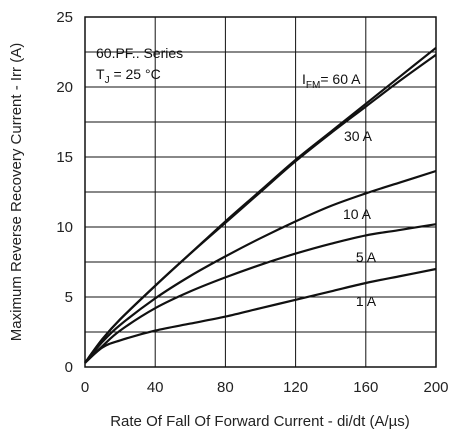 The image size is (462, 434). What do you see at coordinates (100, 74) in the screenshot?
I see `temperature-symbol: T` at bounding box center [100, 74].